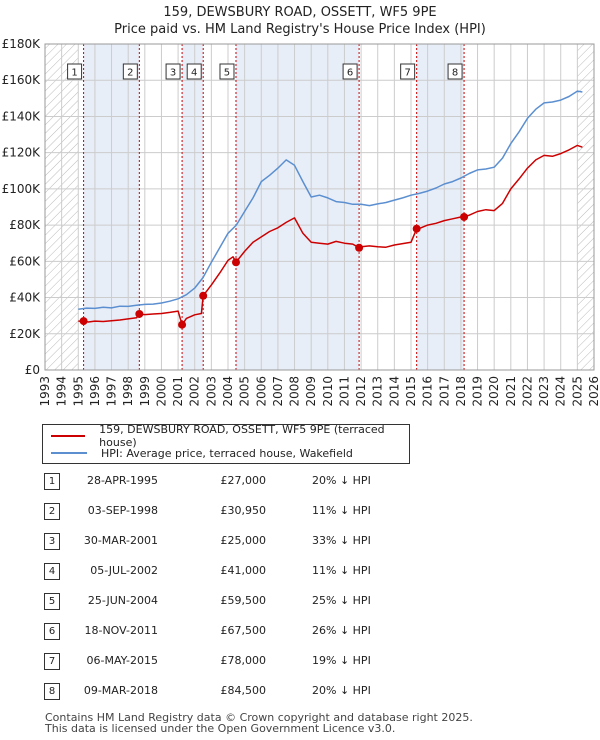 The width and height of the screenshot is (600, 740). Describe the element at coordinates (300, 572) in the screenshot. I see `sale-row: 4 05-JUL-2002 £41,000 11% ↓ HPI` at that location.